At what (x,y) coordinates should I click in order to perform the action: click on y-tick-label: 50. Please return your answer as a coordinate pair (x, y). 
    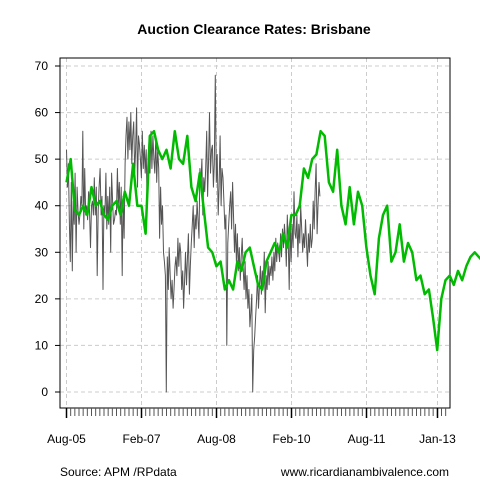
    Looking at the image, I should click on (42, 159).